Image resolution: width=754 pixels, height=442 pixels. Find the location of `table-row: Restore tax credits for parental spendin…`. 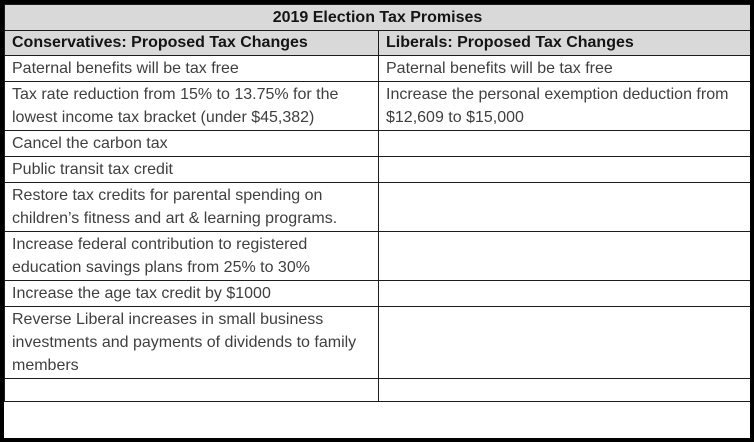

table-row: Restore tax credits for parental spendin… is located at coordinates (377, 207).